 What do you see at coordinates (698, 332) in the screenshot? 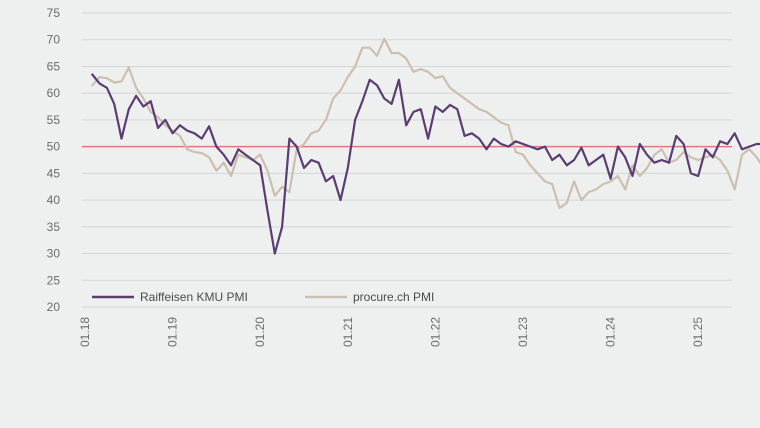
I see `x-tick-label-01-25: 01.25` at bounding box center [698, 332].